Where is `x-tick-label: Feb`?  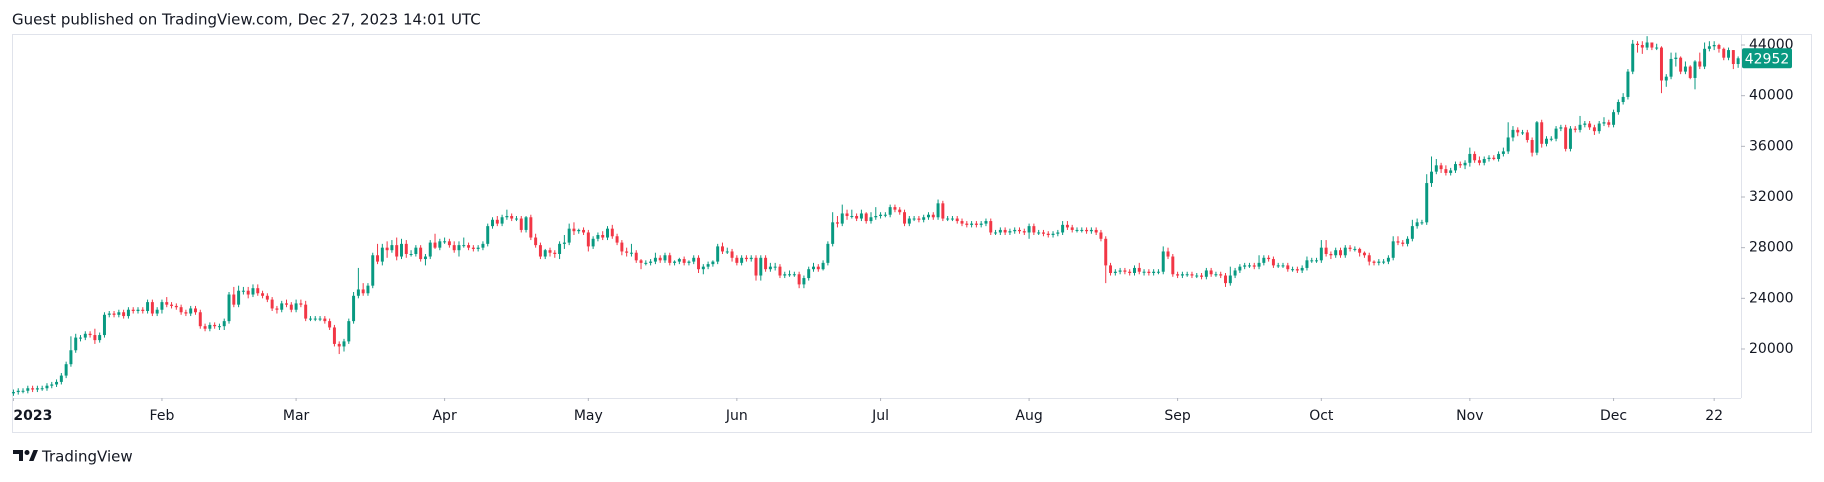 x-tick-label: Feb is located at coordinates (162, 416).